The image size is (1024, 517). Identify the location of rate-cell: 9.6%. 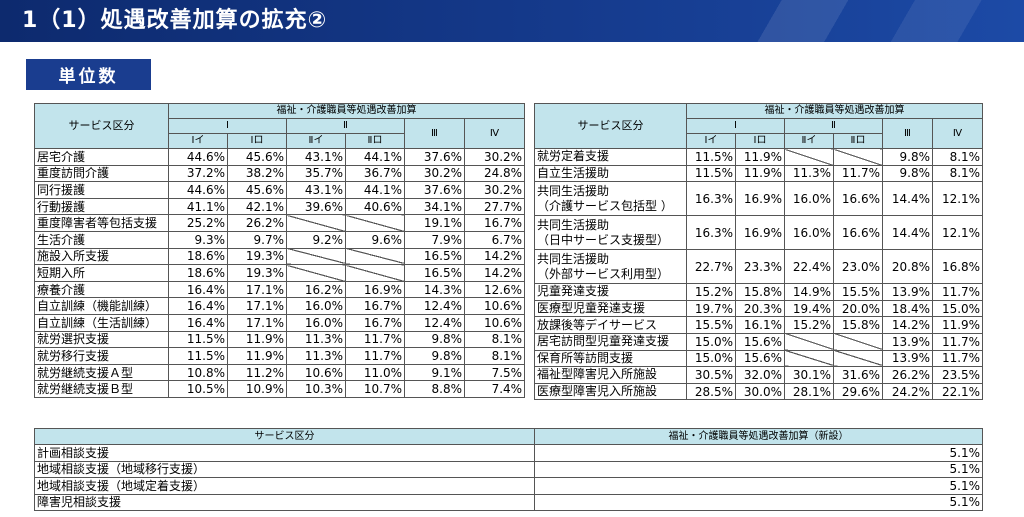
(375, 239).